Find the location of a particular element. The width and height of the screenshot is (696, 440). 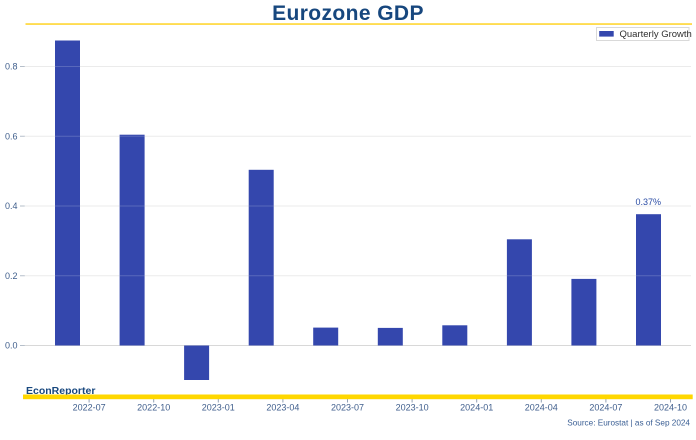

svg-text: 0.2 is located at coordinates (11, 276).